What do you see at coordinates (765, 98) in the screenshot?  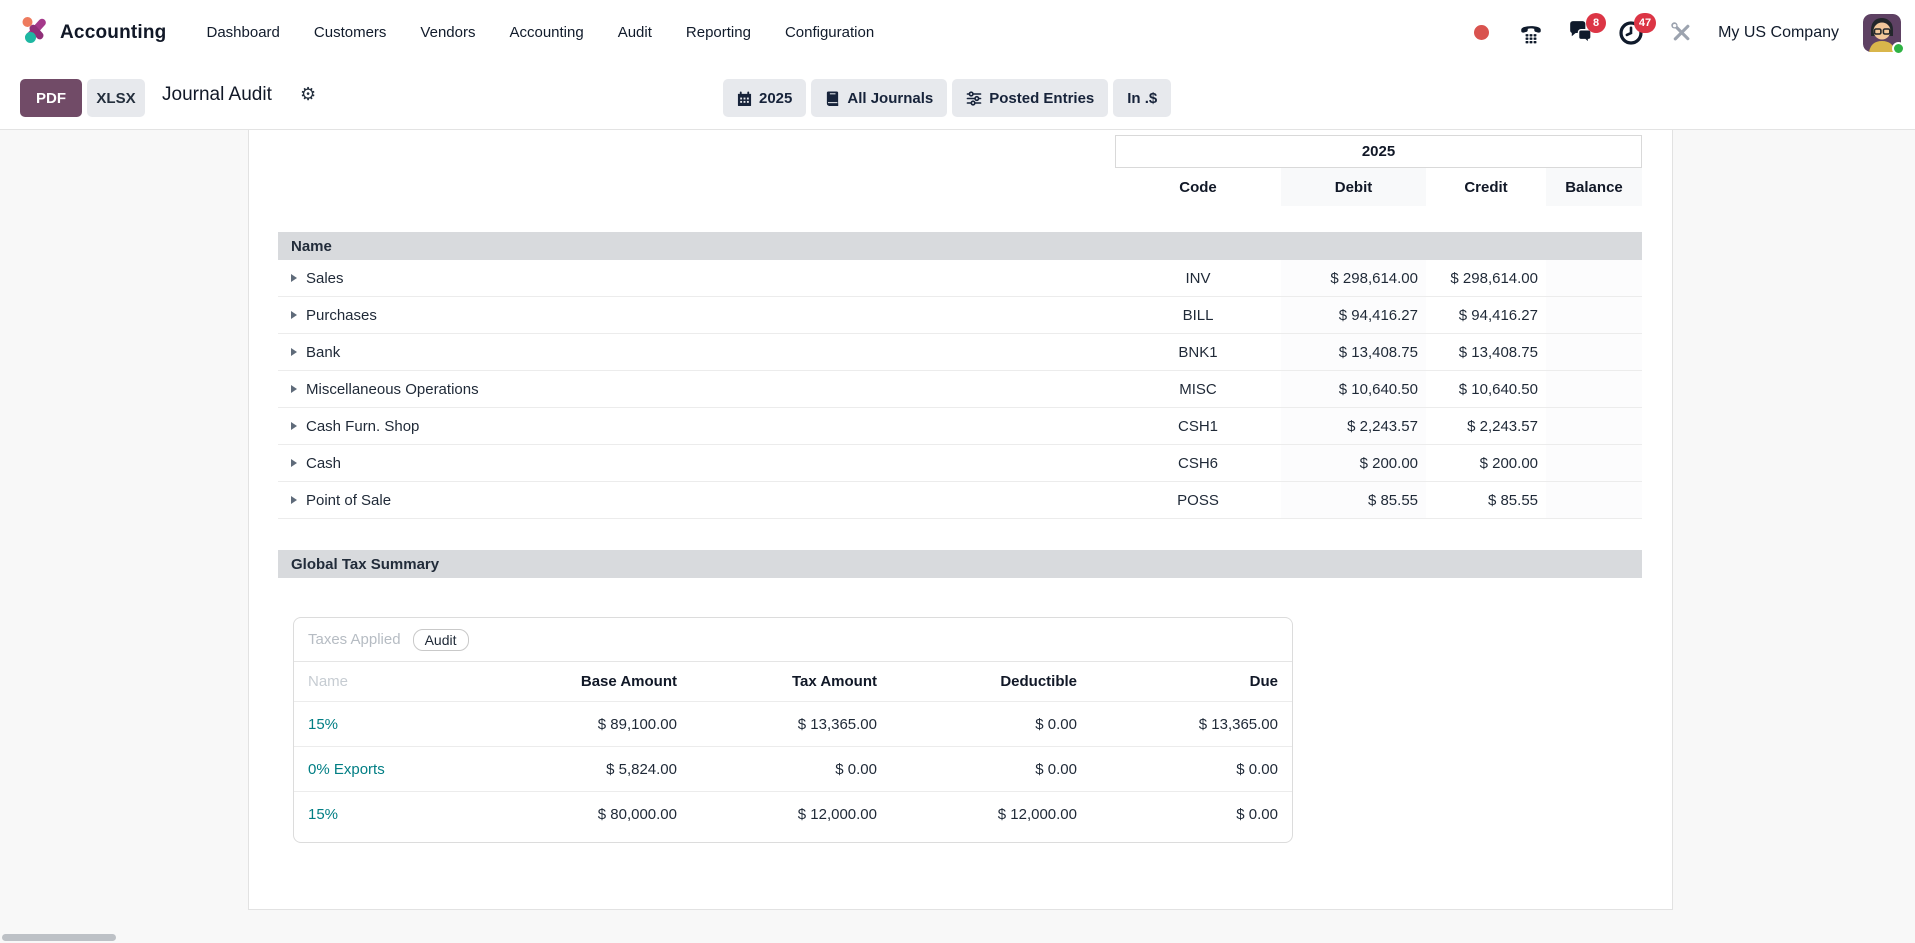 I see `period-filter-button: 2025` at bounding box center [765, 98].